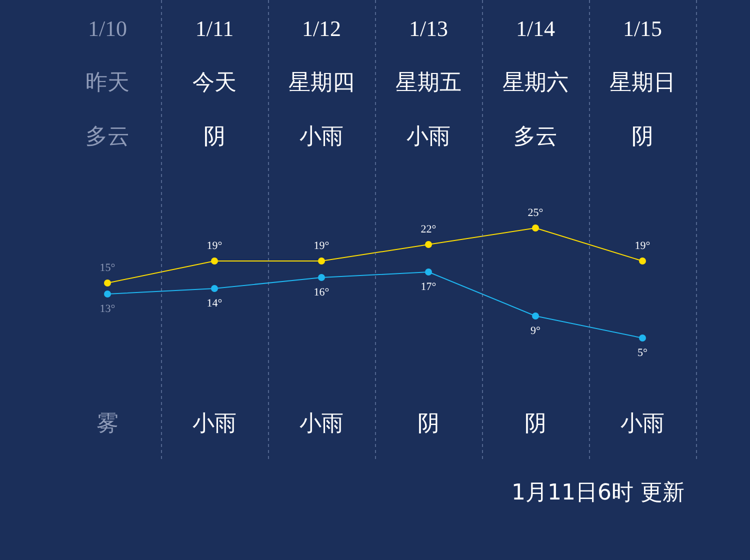  I want to click on data-label: 15°, so click(108, 268).